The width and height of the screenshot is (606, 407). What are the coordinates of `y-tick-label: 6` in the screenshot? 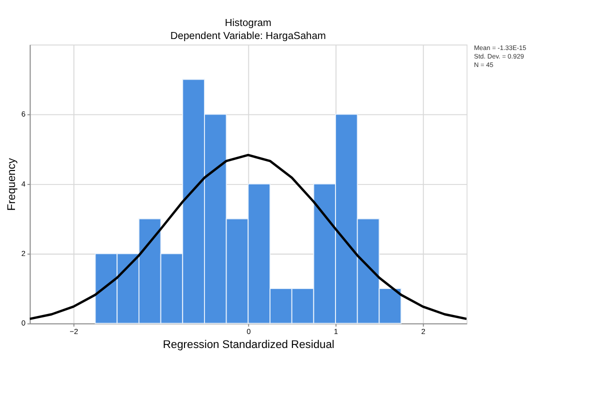 It's located at (23, 114).